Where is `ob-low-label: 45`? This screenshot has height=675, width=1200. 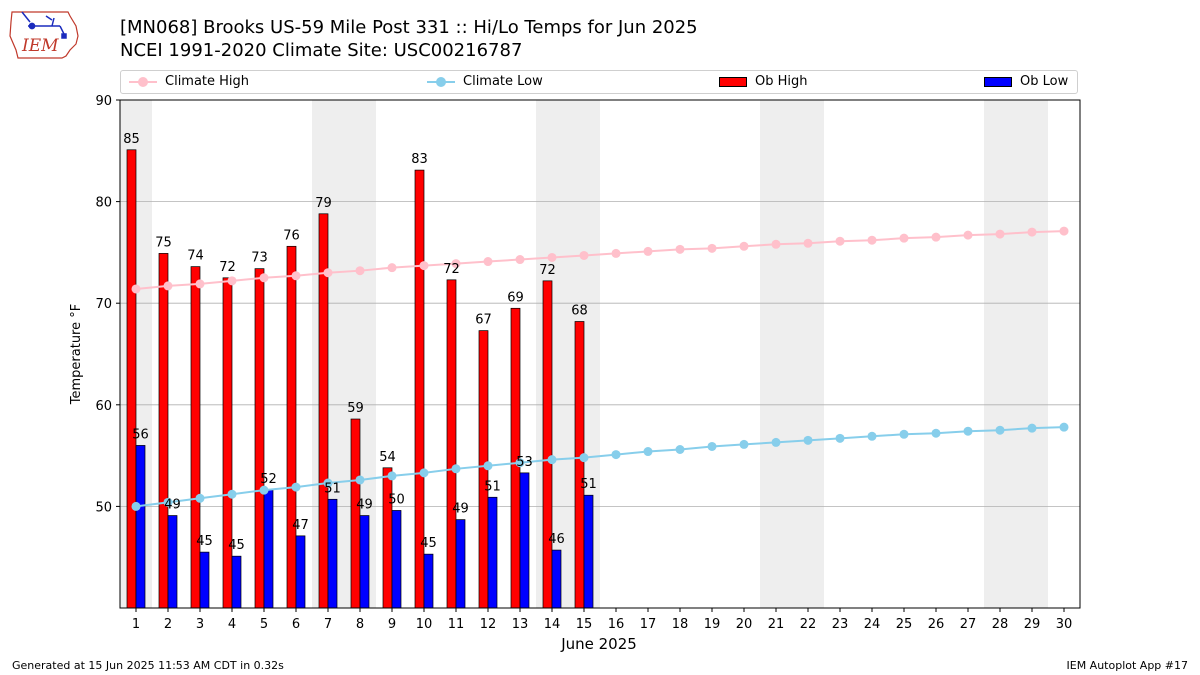 ob-low-label: 45 is located at coordinates (428, 543).